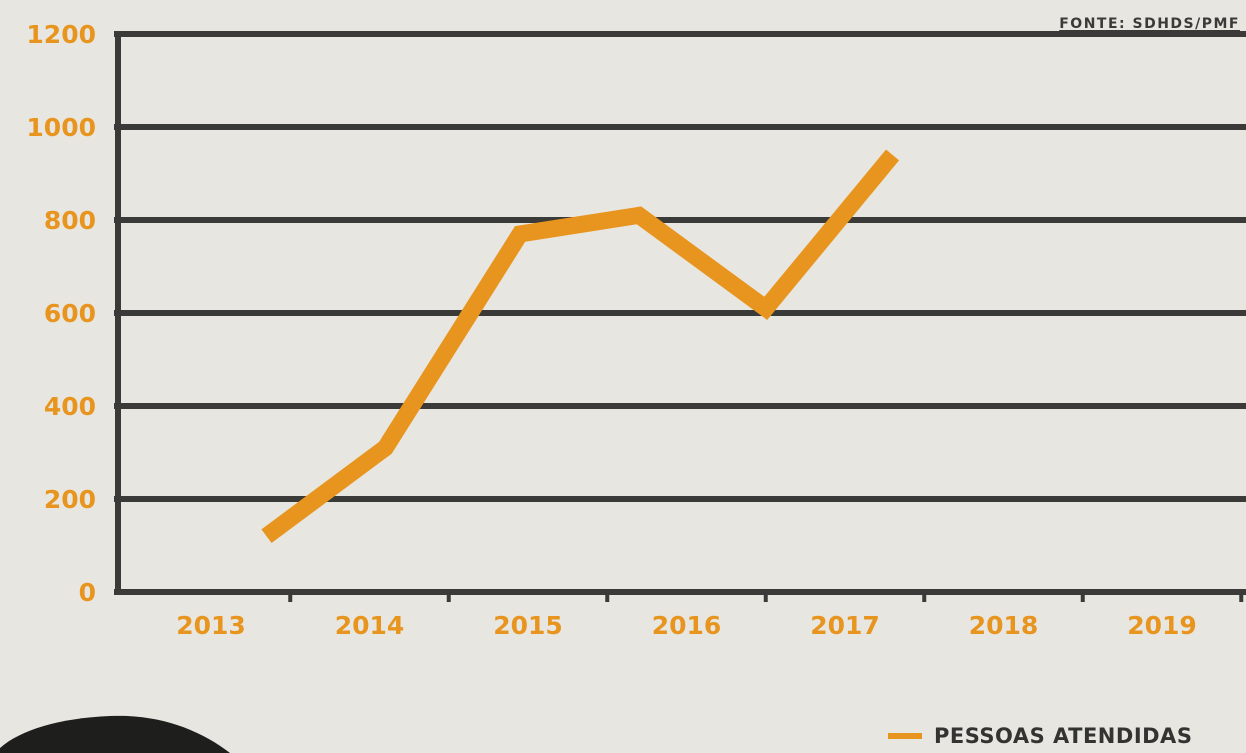  What do you see at coordinates (87, 592) in the screenshot?
I see `y-tick-label: 0` at bounding box center [87, 592].